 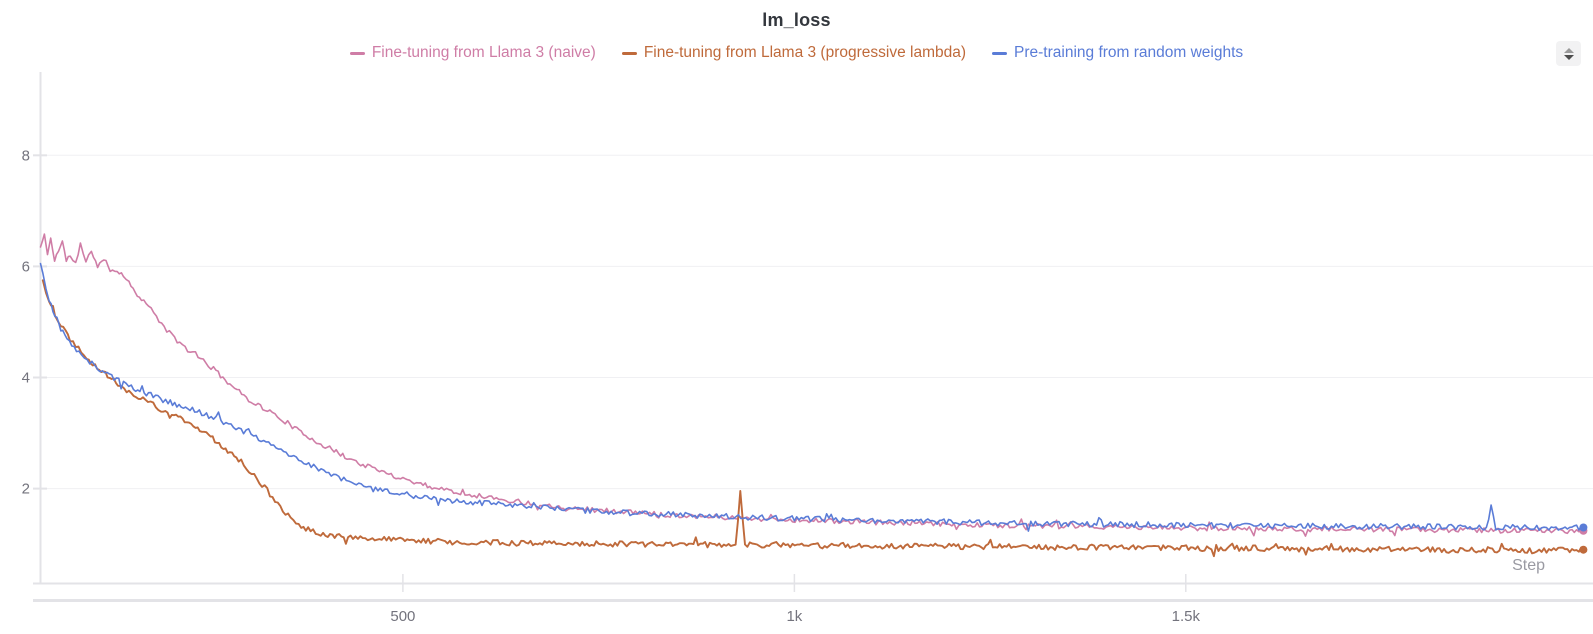 What do you see at coordinates (1568, 50) in the screenshot?
I see `up-arrow-icon` at bounding box center [1568, 50].